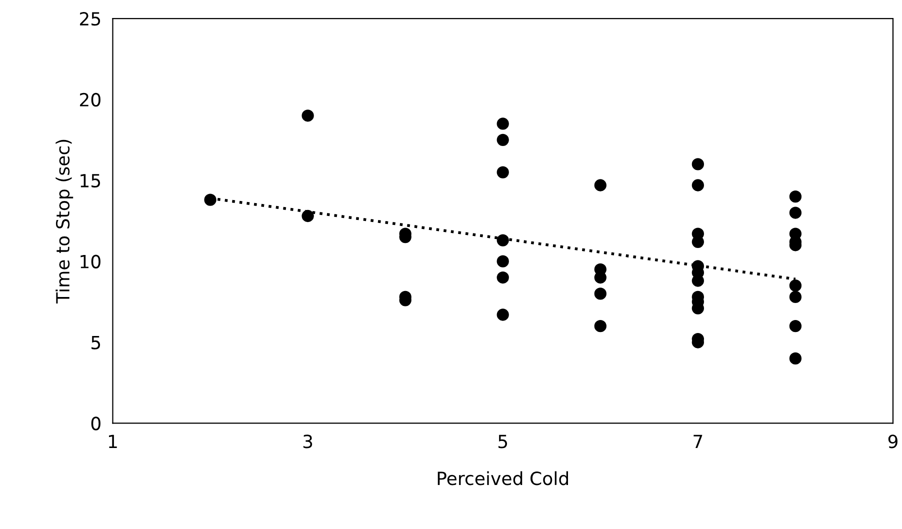 This screenshot has width=902, height=529. Describe the element at coordinates (90, 99) in the screenshot. I see `y-tick-label: 20` at that location.